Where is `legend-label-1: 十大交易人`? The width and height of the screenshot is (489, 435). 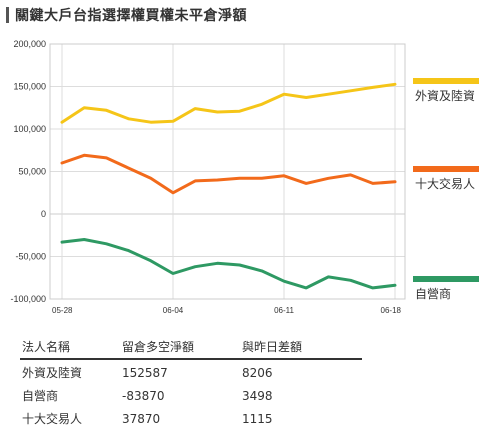 legend-label-1: 十大交易人 is located at coordinates (445, 183).